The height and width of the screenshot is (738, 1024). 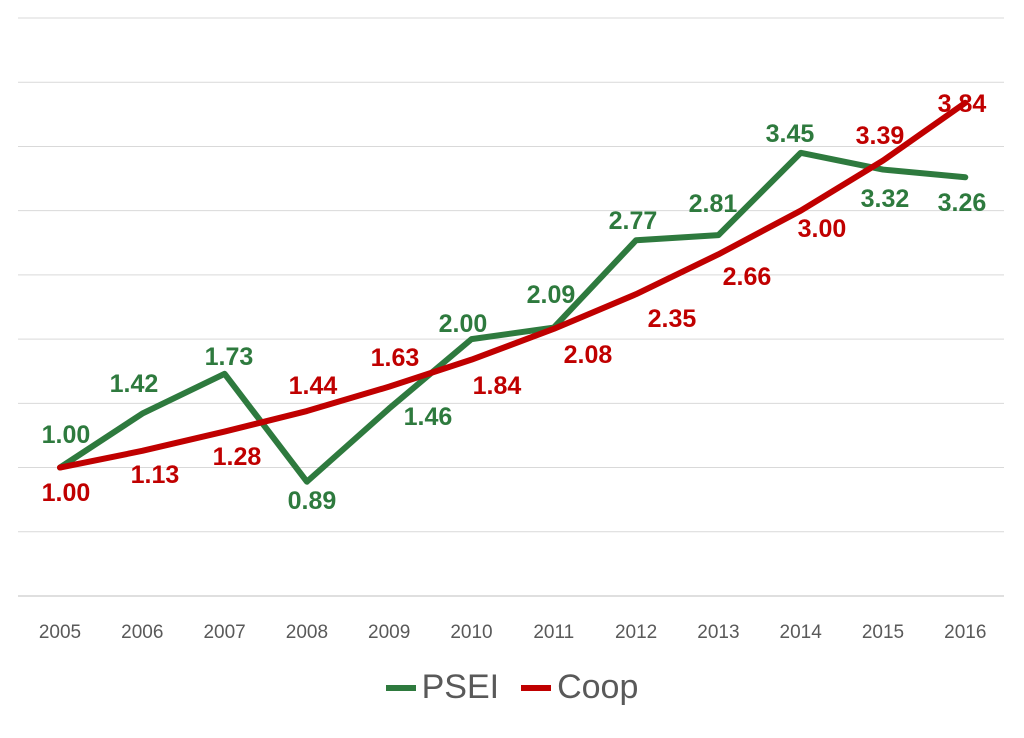 I want to click on x-tick-label: 2006, so click(x=142, y=632).